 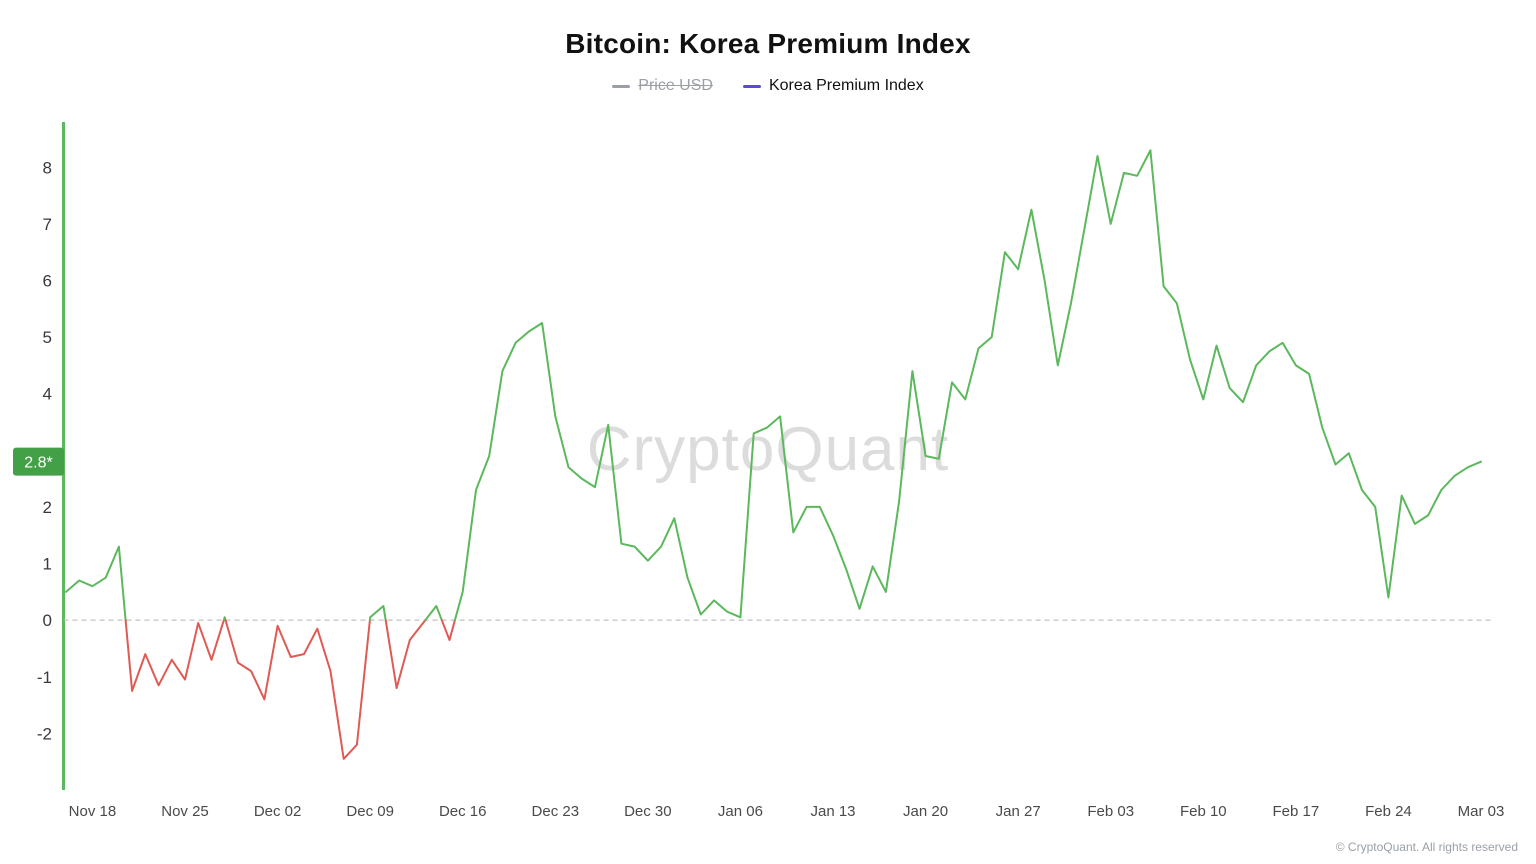 I want to click on current-value-badge, so click(x=38, y=461).